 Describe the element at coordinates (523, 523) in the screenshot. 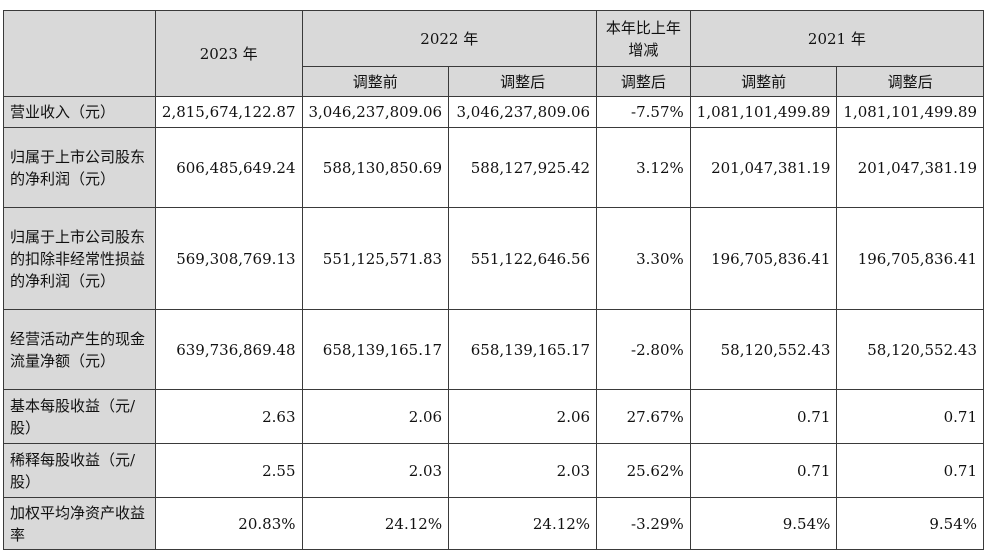

I see `value-2022-after: 24.12%` at that location.